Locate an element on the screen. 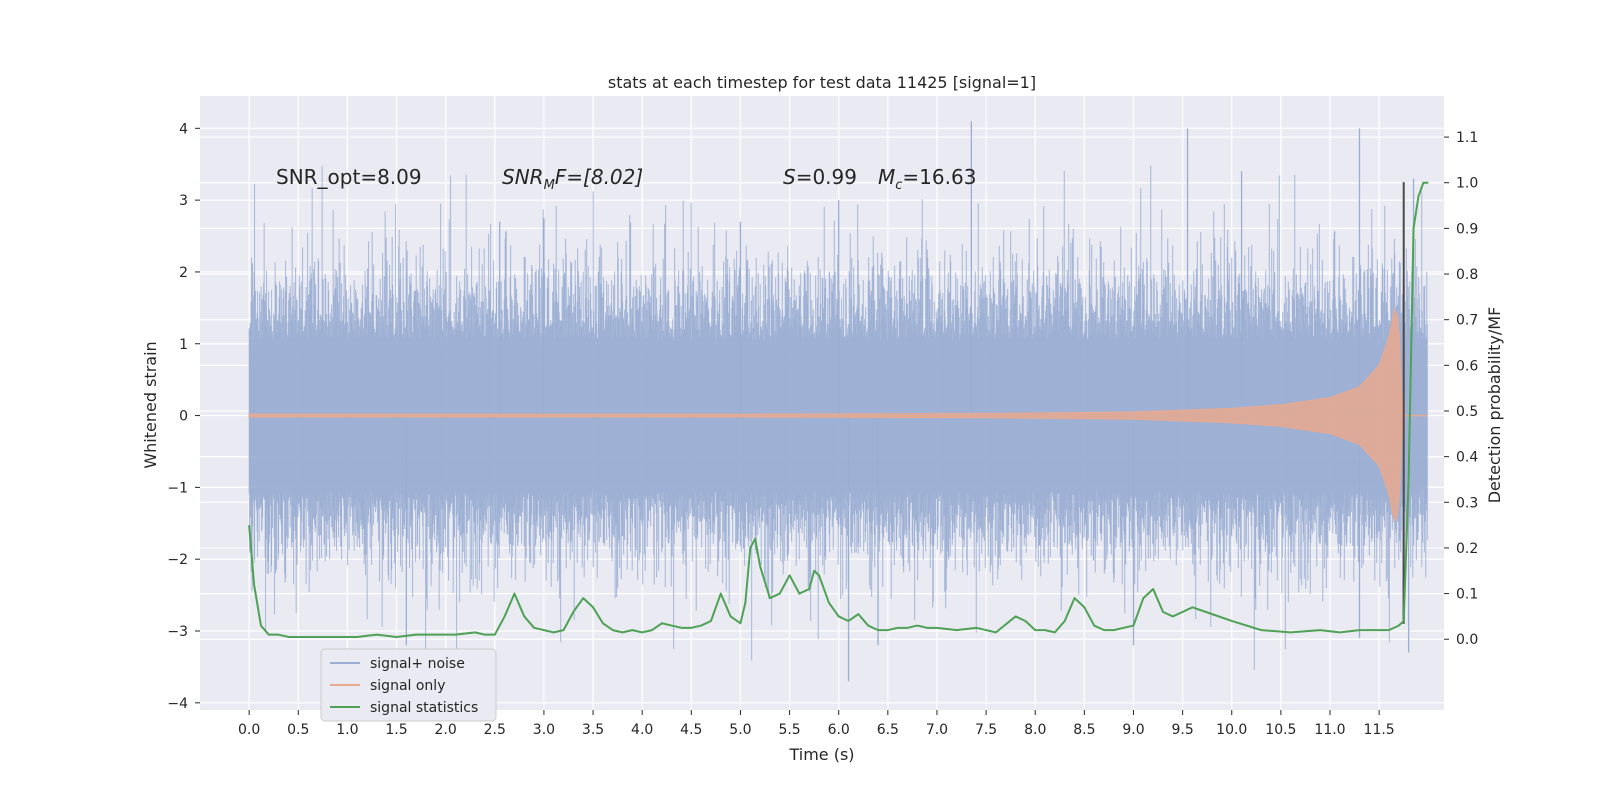 Image resolution: width=1600 pixels, height=805 pixels. legend-label-stats: signal statistics is located at coordinates (424, 708).